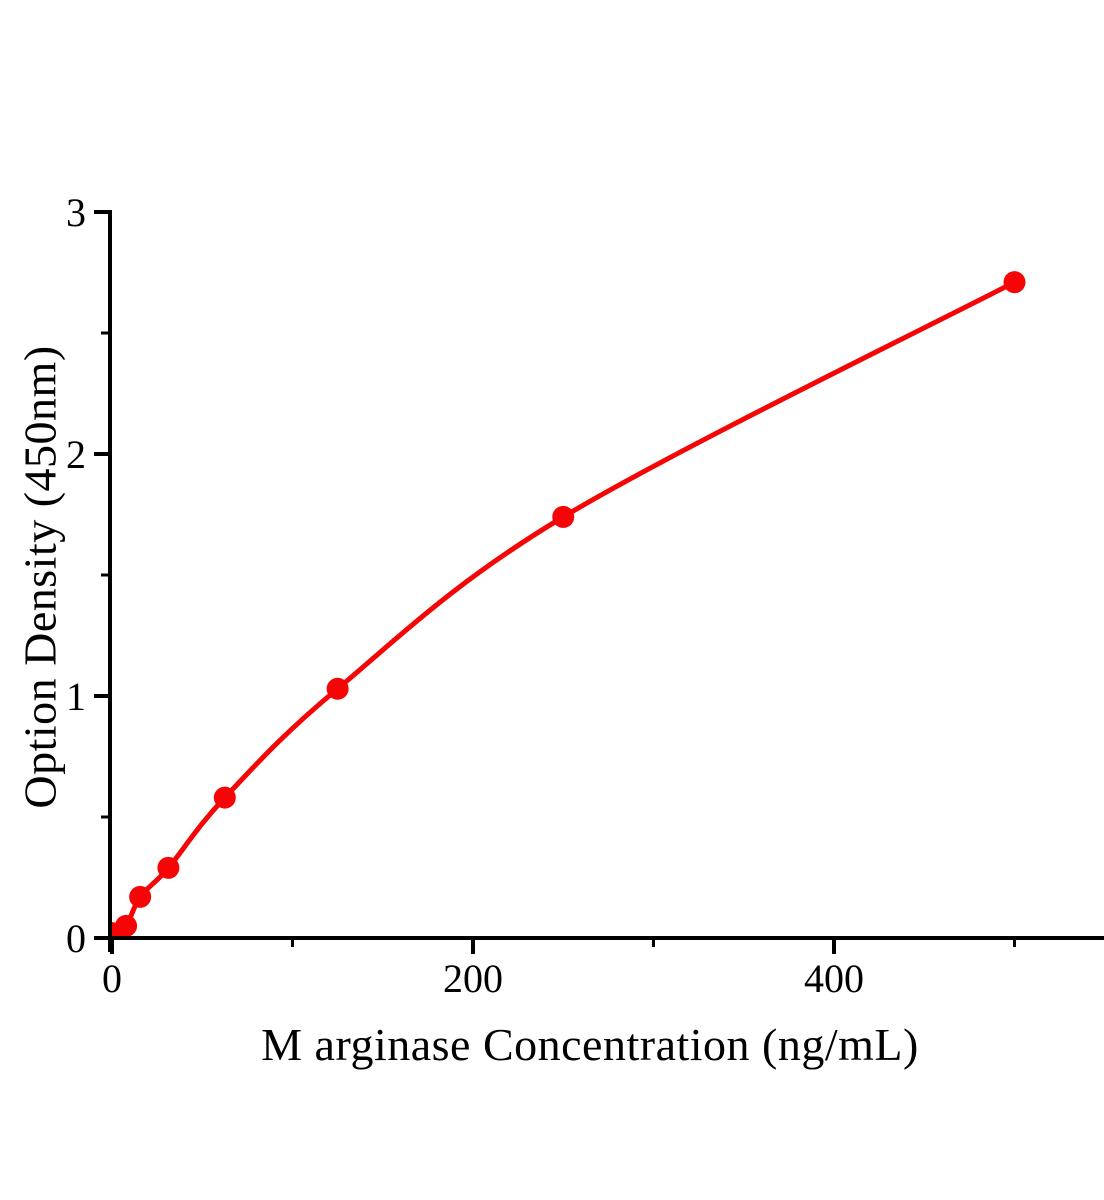 The width and height of the screenshot is (1104, 1200). What do you see at coordinates (473, 978) in the screenshot?
I see `x-tick-label-200: 200` at bounding box center [473, 978].